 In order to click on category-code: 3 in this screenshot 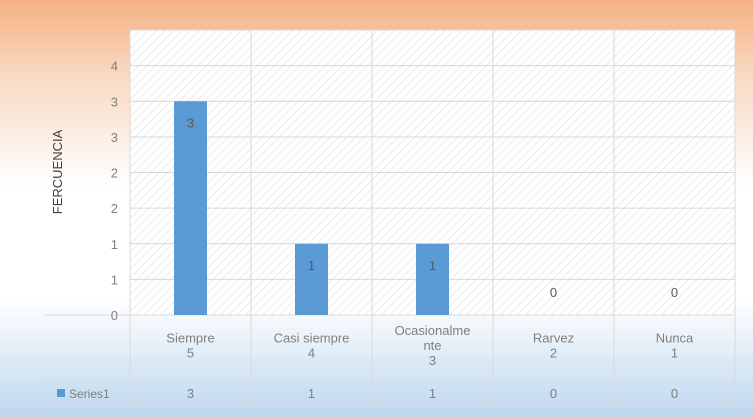, I will do `click(432, 360)`.